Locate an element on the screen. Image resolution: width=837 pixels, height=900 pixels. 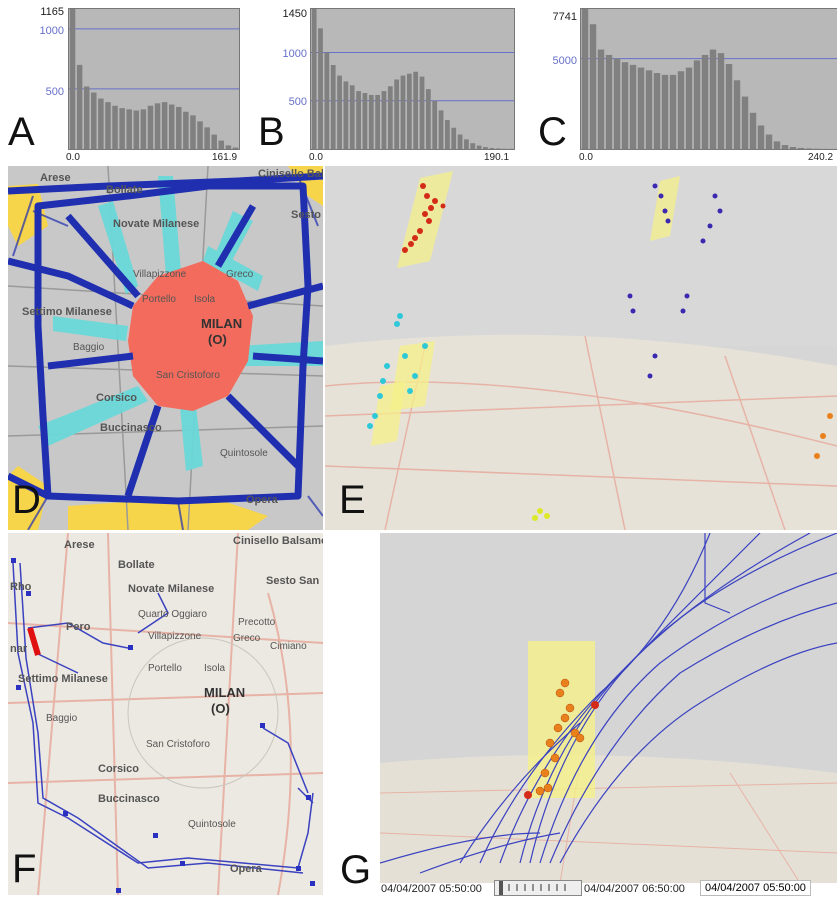
map-f-label-villapizzone: Villapizzone is located at coordinates (175, 636).